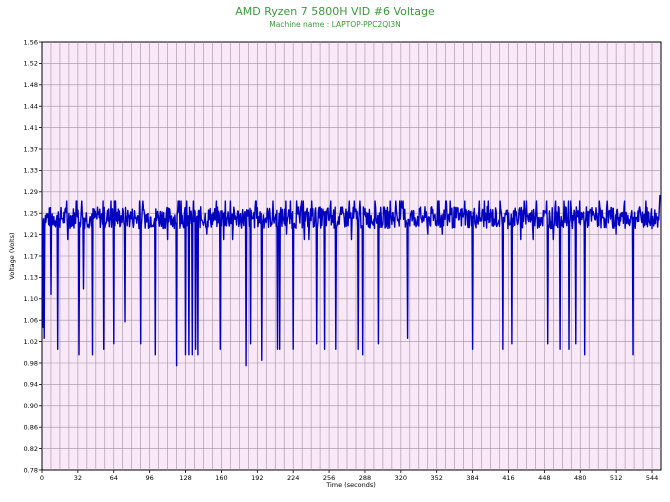 The height and width of the screenshot is (502, 670). What do you see at coordinates (31, 363) in the screenshot?
I see `y-tick-label: 0.98` at bounding box center [31, 363].